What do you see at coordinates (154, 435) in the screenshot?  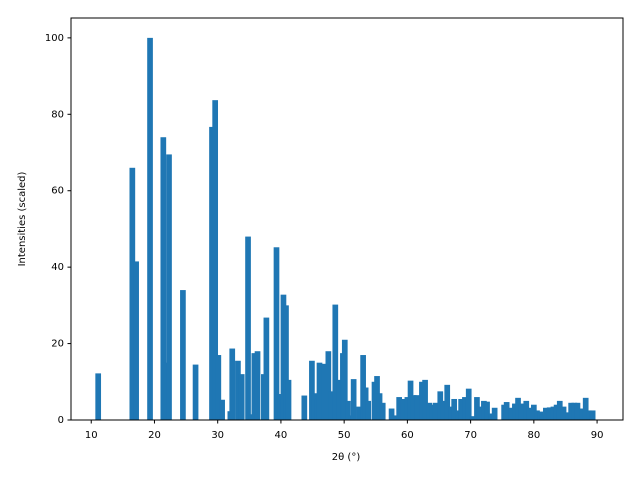 I see `x-tick-label: 20` at bounding box center [154, 435].